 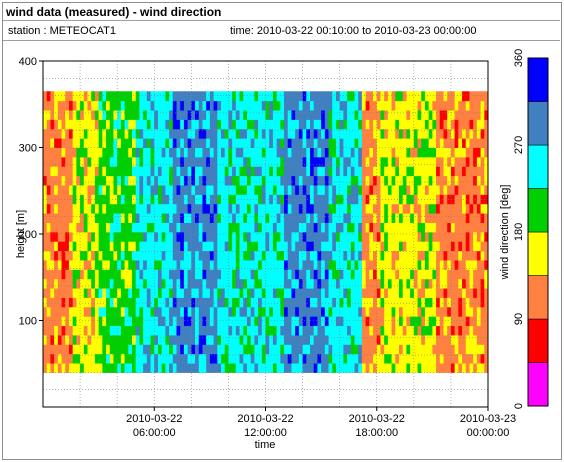 What do you see at coordinates (538, 79) in the screenshot?
I see `colorbar-bin` at bounding box center [538, 79].